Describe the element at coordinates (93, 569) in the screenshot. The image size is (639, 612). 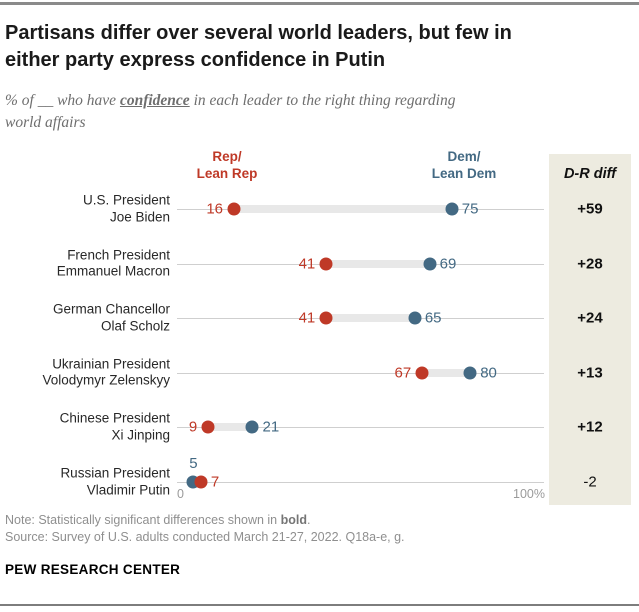
I see `brand-label: PEW RESEARCH CENTER` at that location.